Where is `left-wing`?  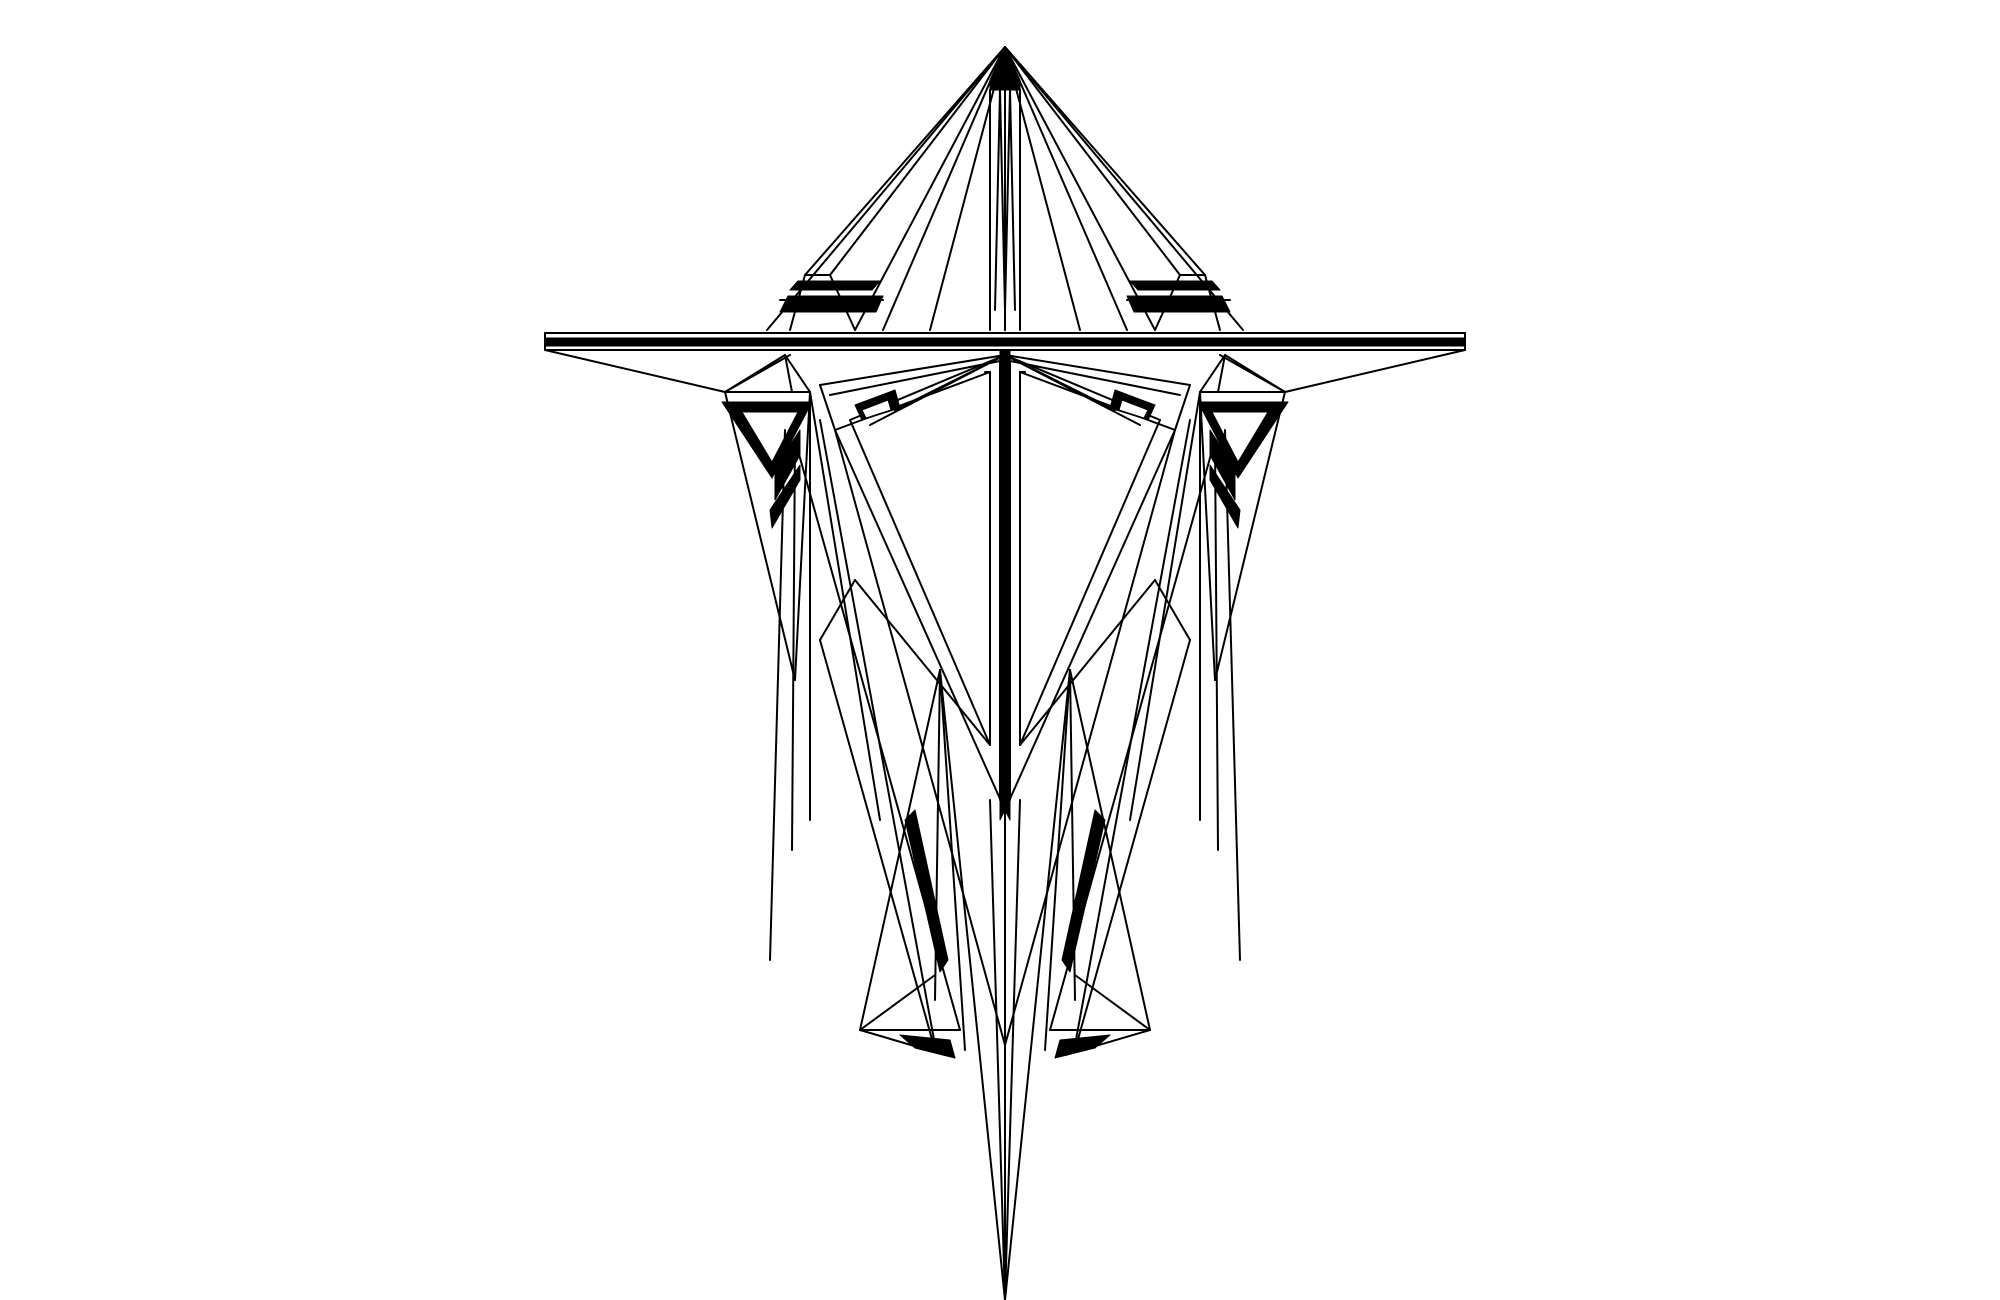
left-wing is located at coordinates (667, 371).